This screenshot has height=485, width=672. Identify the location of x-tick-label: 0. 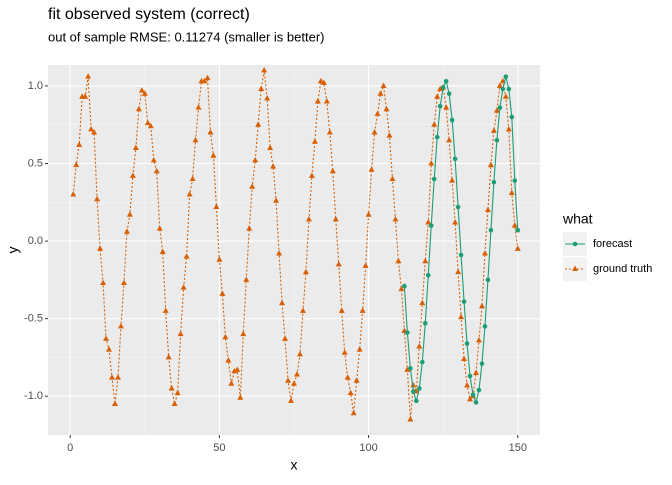
(70, 448).